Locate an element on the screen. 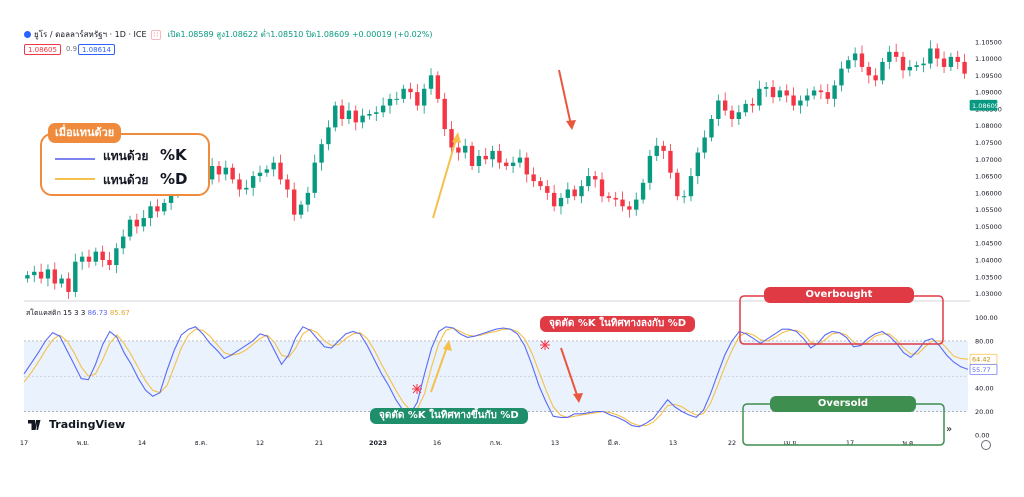  spread-value: 0.9 is located at coordinates (72, 49).